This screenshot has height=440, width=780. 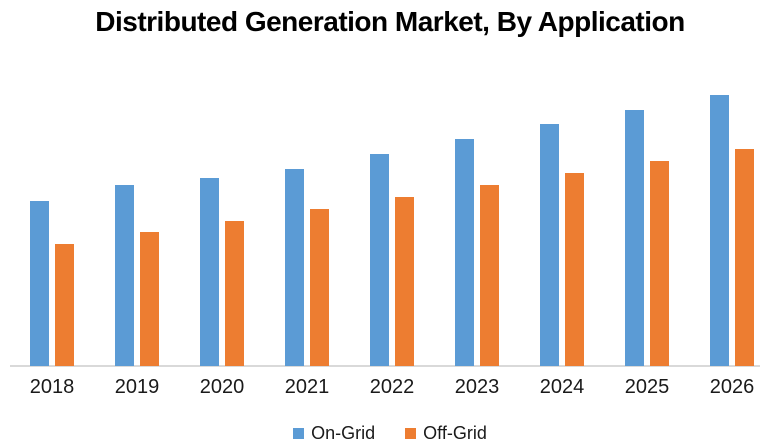 What do you see at coordinates (392, 387) in the screenshot?
I see `x-tick-label-2022: 2022` at bounding box center [392, 387].